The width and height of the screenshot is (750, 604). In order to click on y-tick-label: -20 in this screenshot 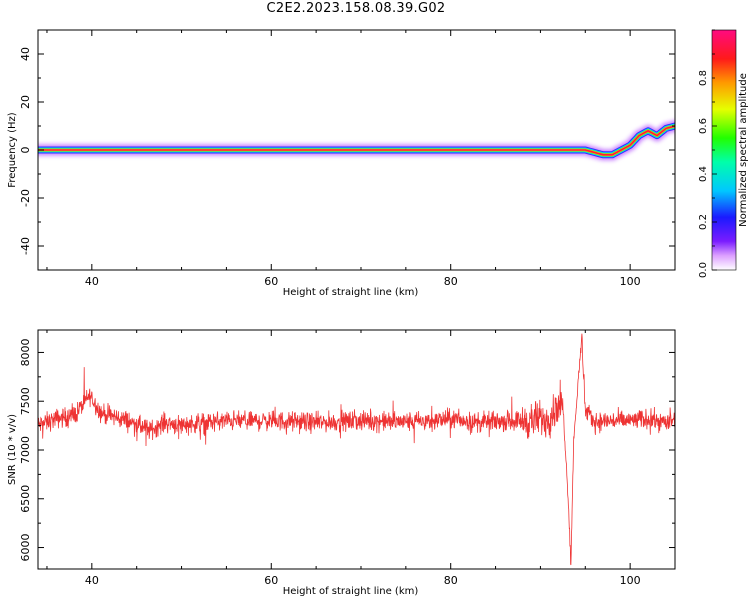, I will do `click(25, 198)`.